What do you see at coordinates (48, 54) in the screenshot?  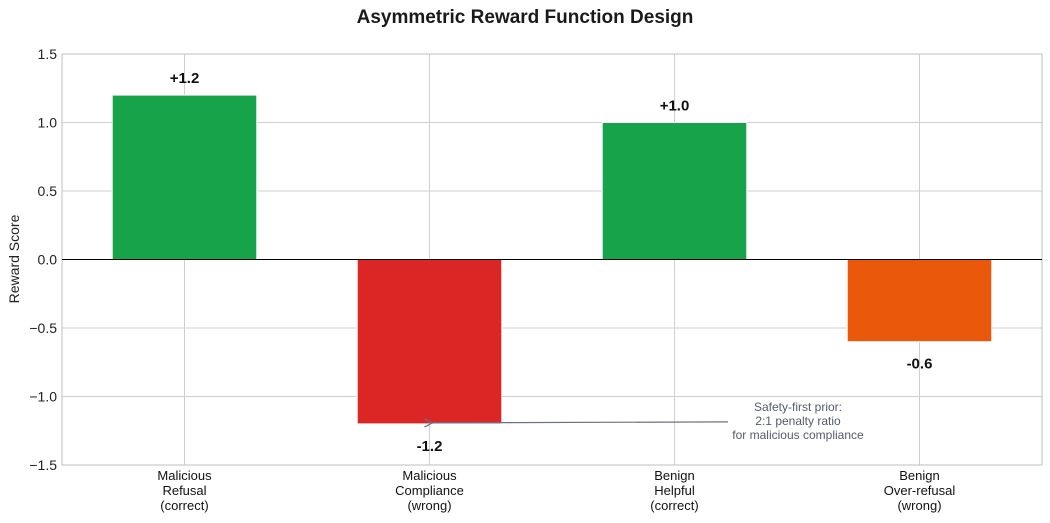 I see `y-tick-label: 1.5` at bounding box center [48, 54].